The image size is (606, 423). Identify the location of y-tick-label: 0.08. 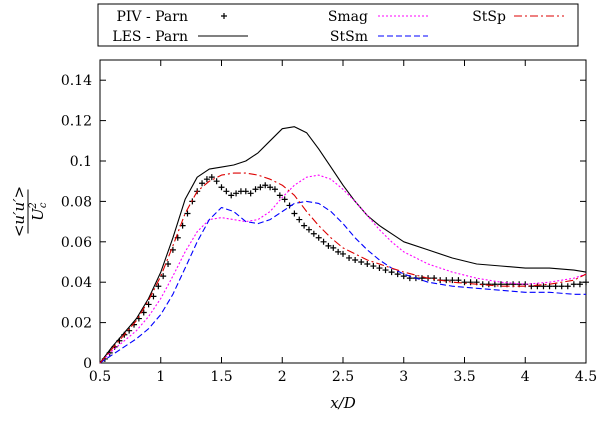
(76, 202).